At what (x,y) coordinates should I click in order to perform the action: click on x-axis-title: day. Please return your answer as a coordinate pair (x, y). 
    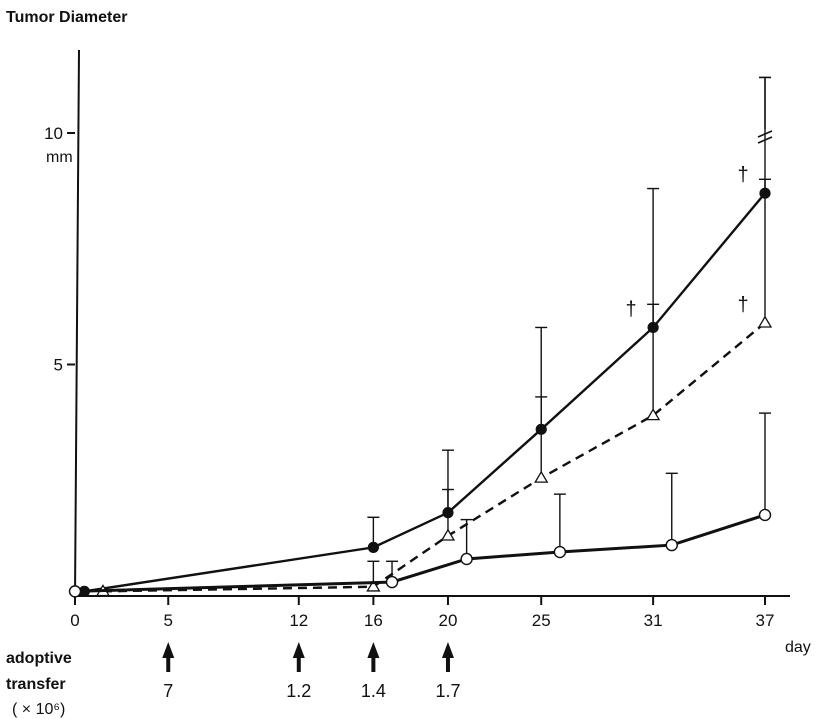
    Looking at the image, I should click on (798, 647).